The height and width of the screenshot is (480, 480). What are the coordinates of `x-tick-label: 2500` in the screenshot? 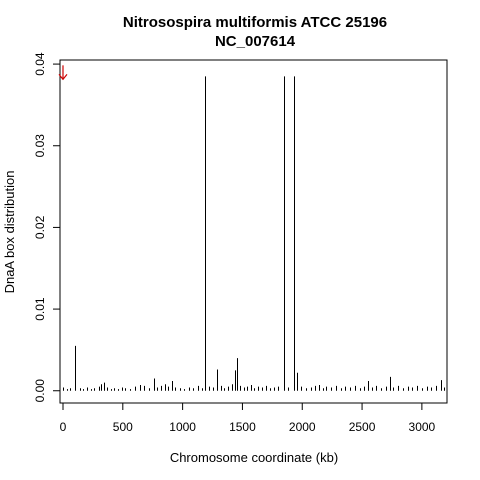 It's located at (362, 427).